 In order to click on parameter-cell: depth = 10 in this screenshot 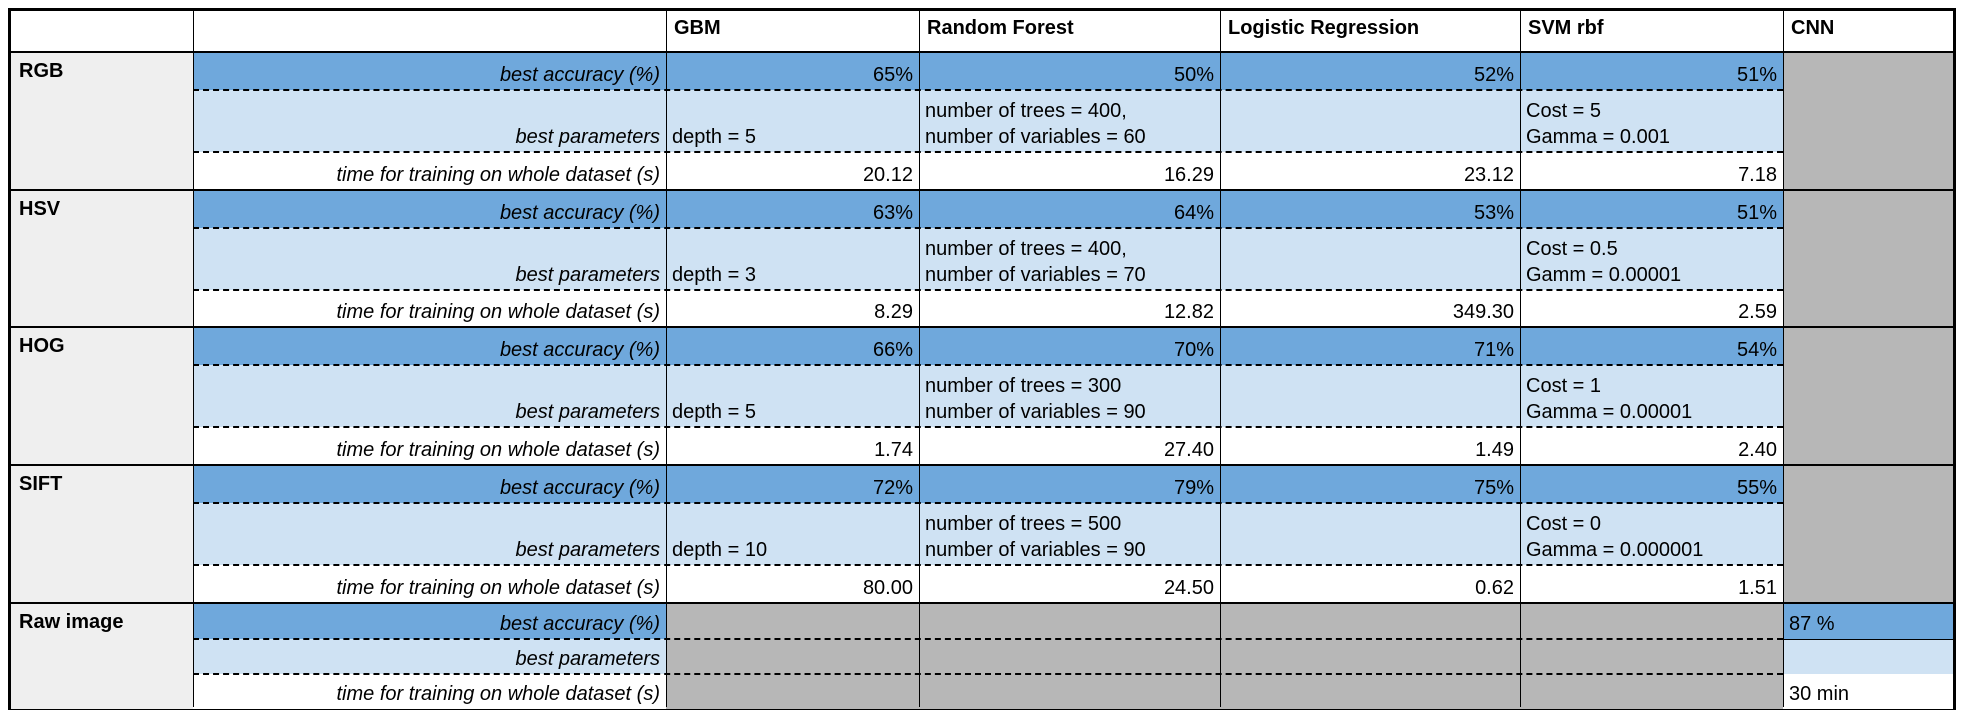, I will do `click(792, 534)`.